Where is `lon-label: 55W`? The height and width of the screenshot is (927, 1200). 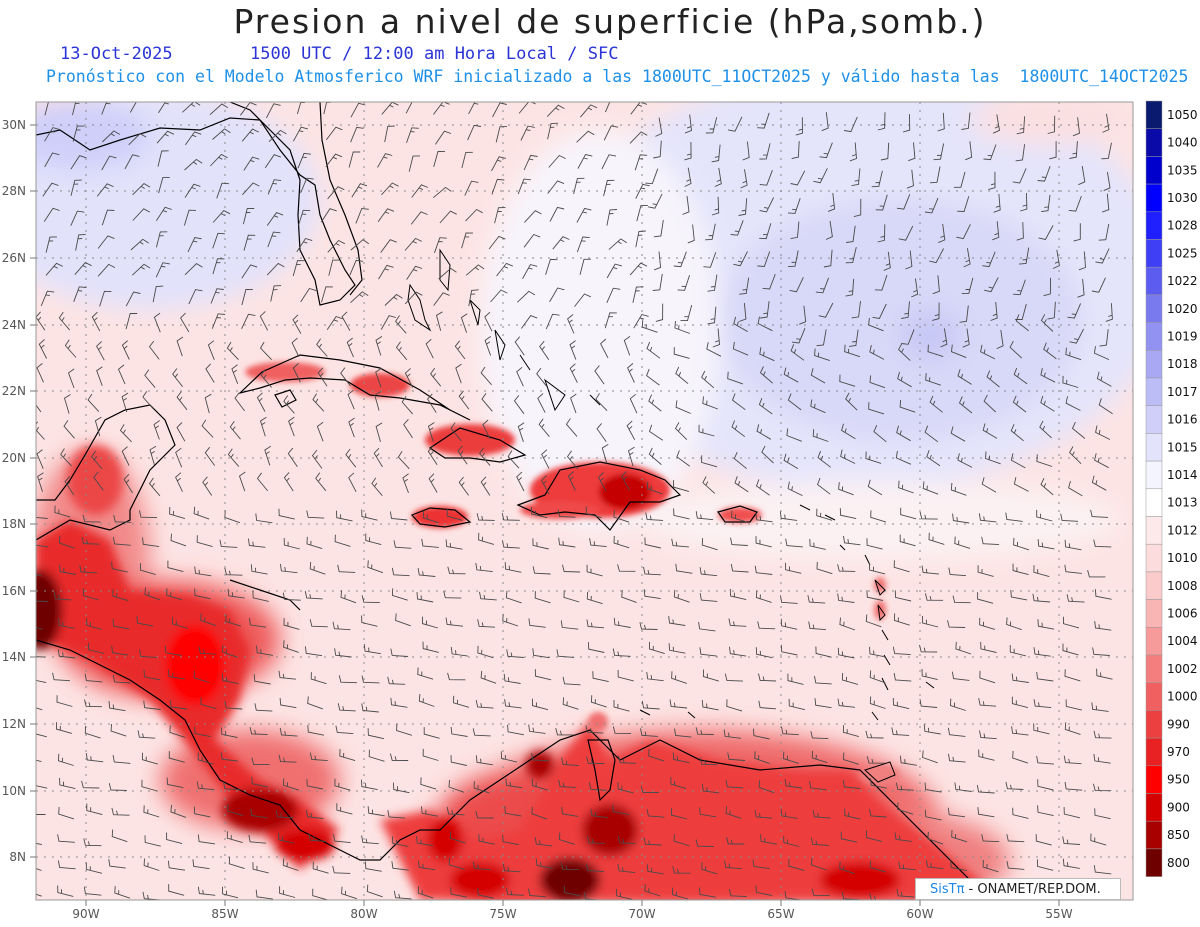
lon-label: 55W is located at coordinates (1058, 914).